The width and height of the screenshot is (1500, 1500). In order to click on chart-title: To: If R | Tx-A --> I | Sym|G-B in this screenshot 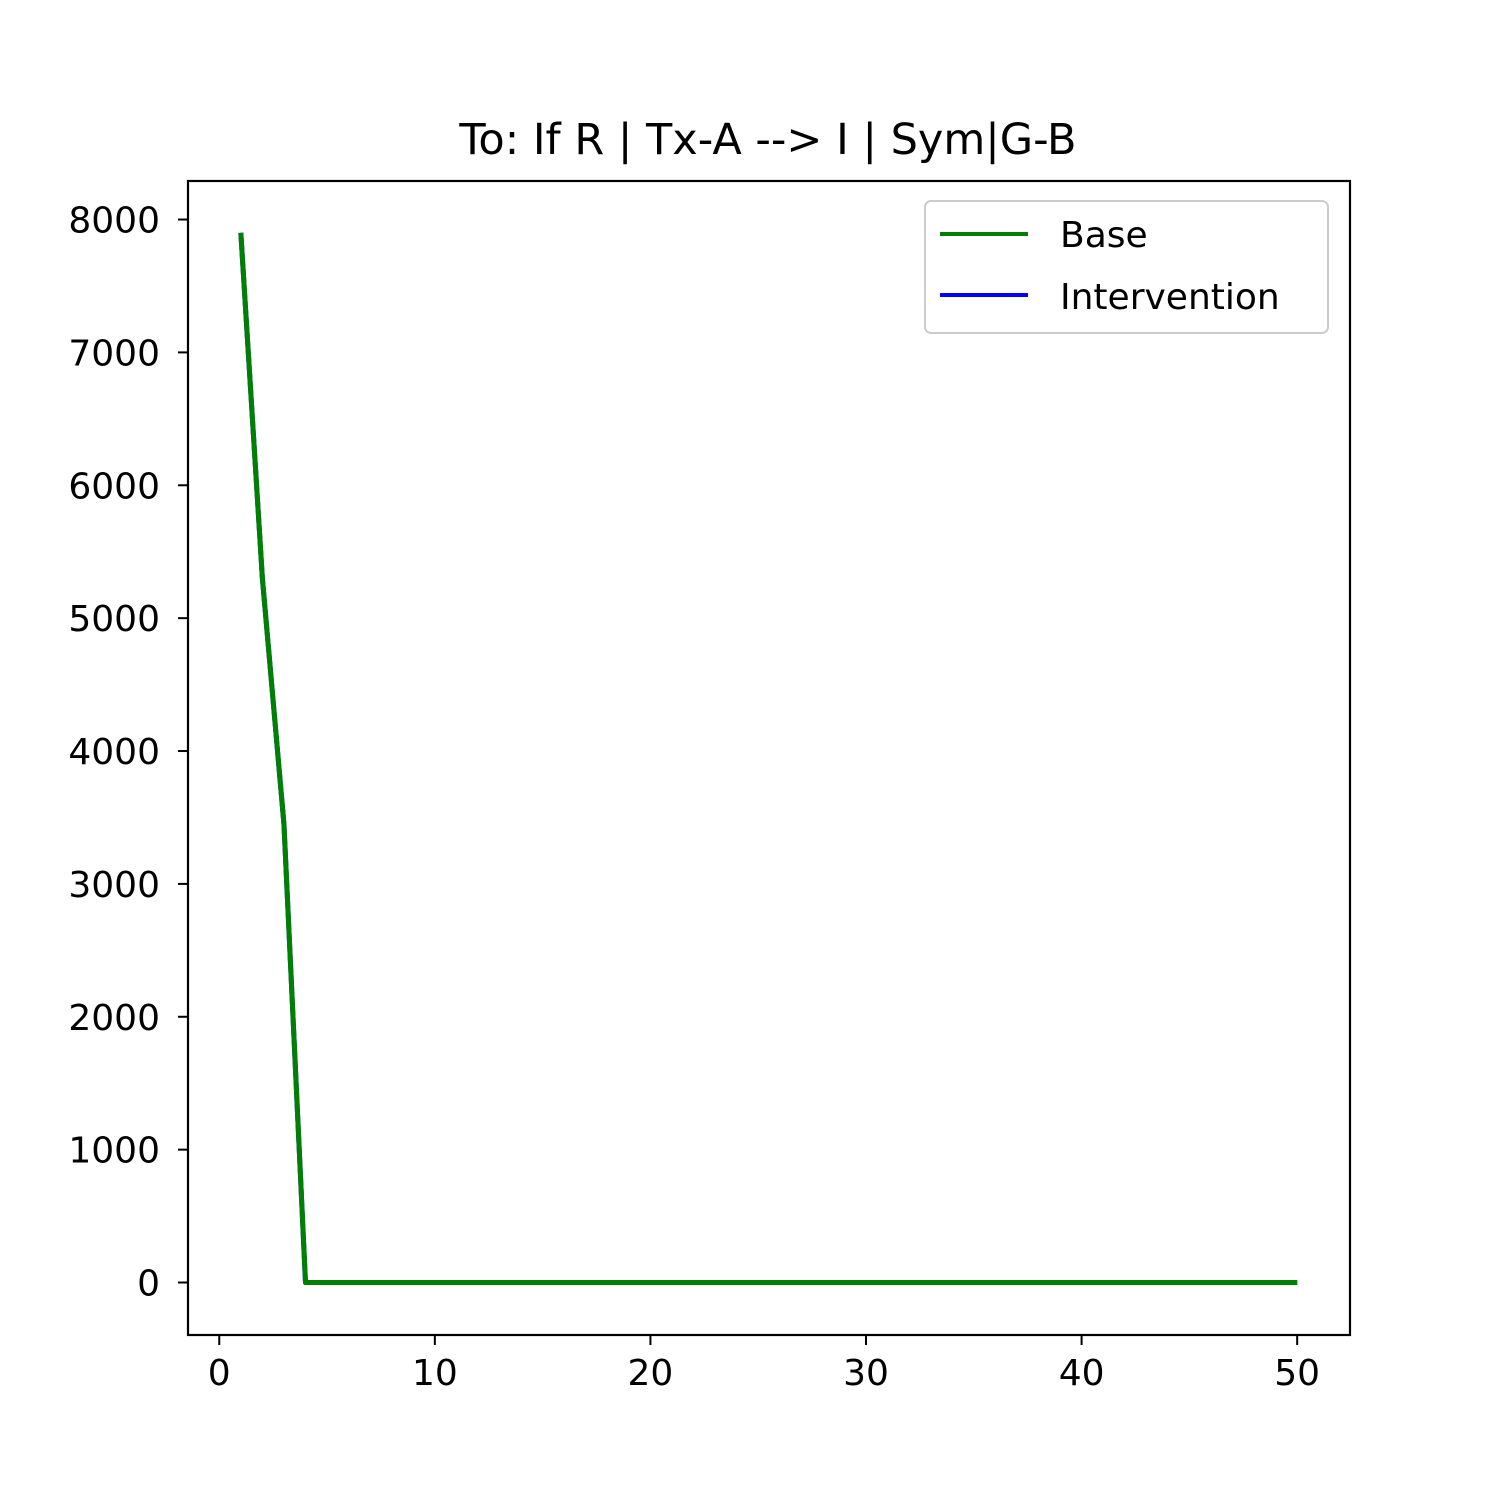, I will do `click(767, 140)`.